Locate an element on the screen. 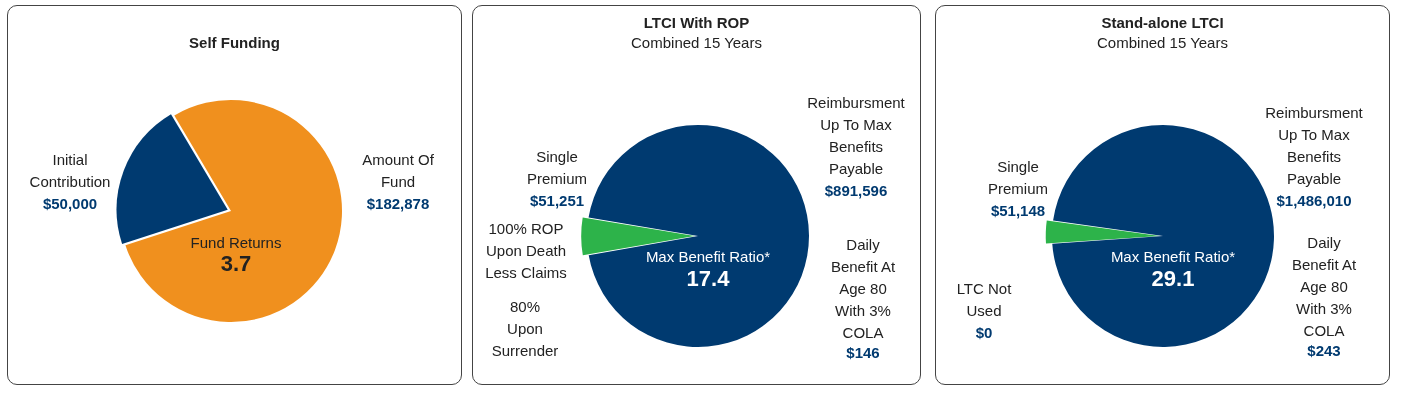  text: $243 is located at coordinates (1324, 351).